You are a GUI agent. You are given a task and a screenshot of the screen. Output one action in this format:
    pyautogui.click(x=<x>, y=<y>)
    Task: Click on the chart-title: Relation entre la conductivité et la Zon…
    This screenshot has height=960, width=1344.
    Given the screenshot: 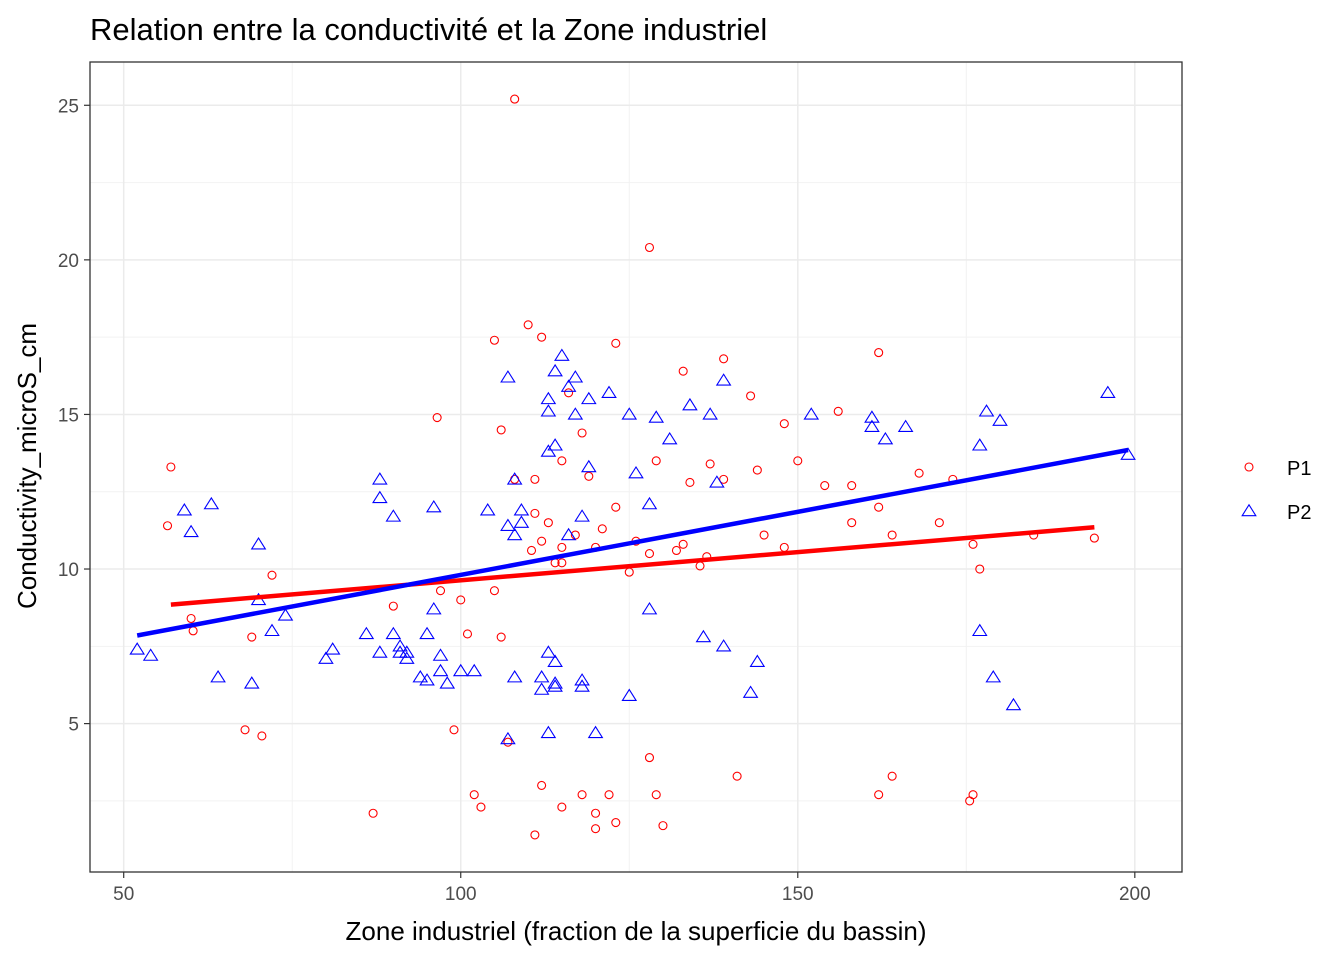 What is the action you would take?
    pyautogui.click(x=428, y=29)
    